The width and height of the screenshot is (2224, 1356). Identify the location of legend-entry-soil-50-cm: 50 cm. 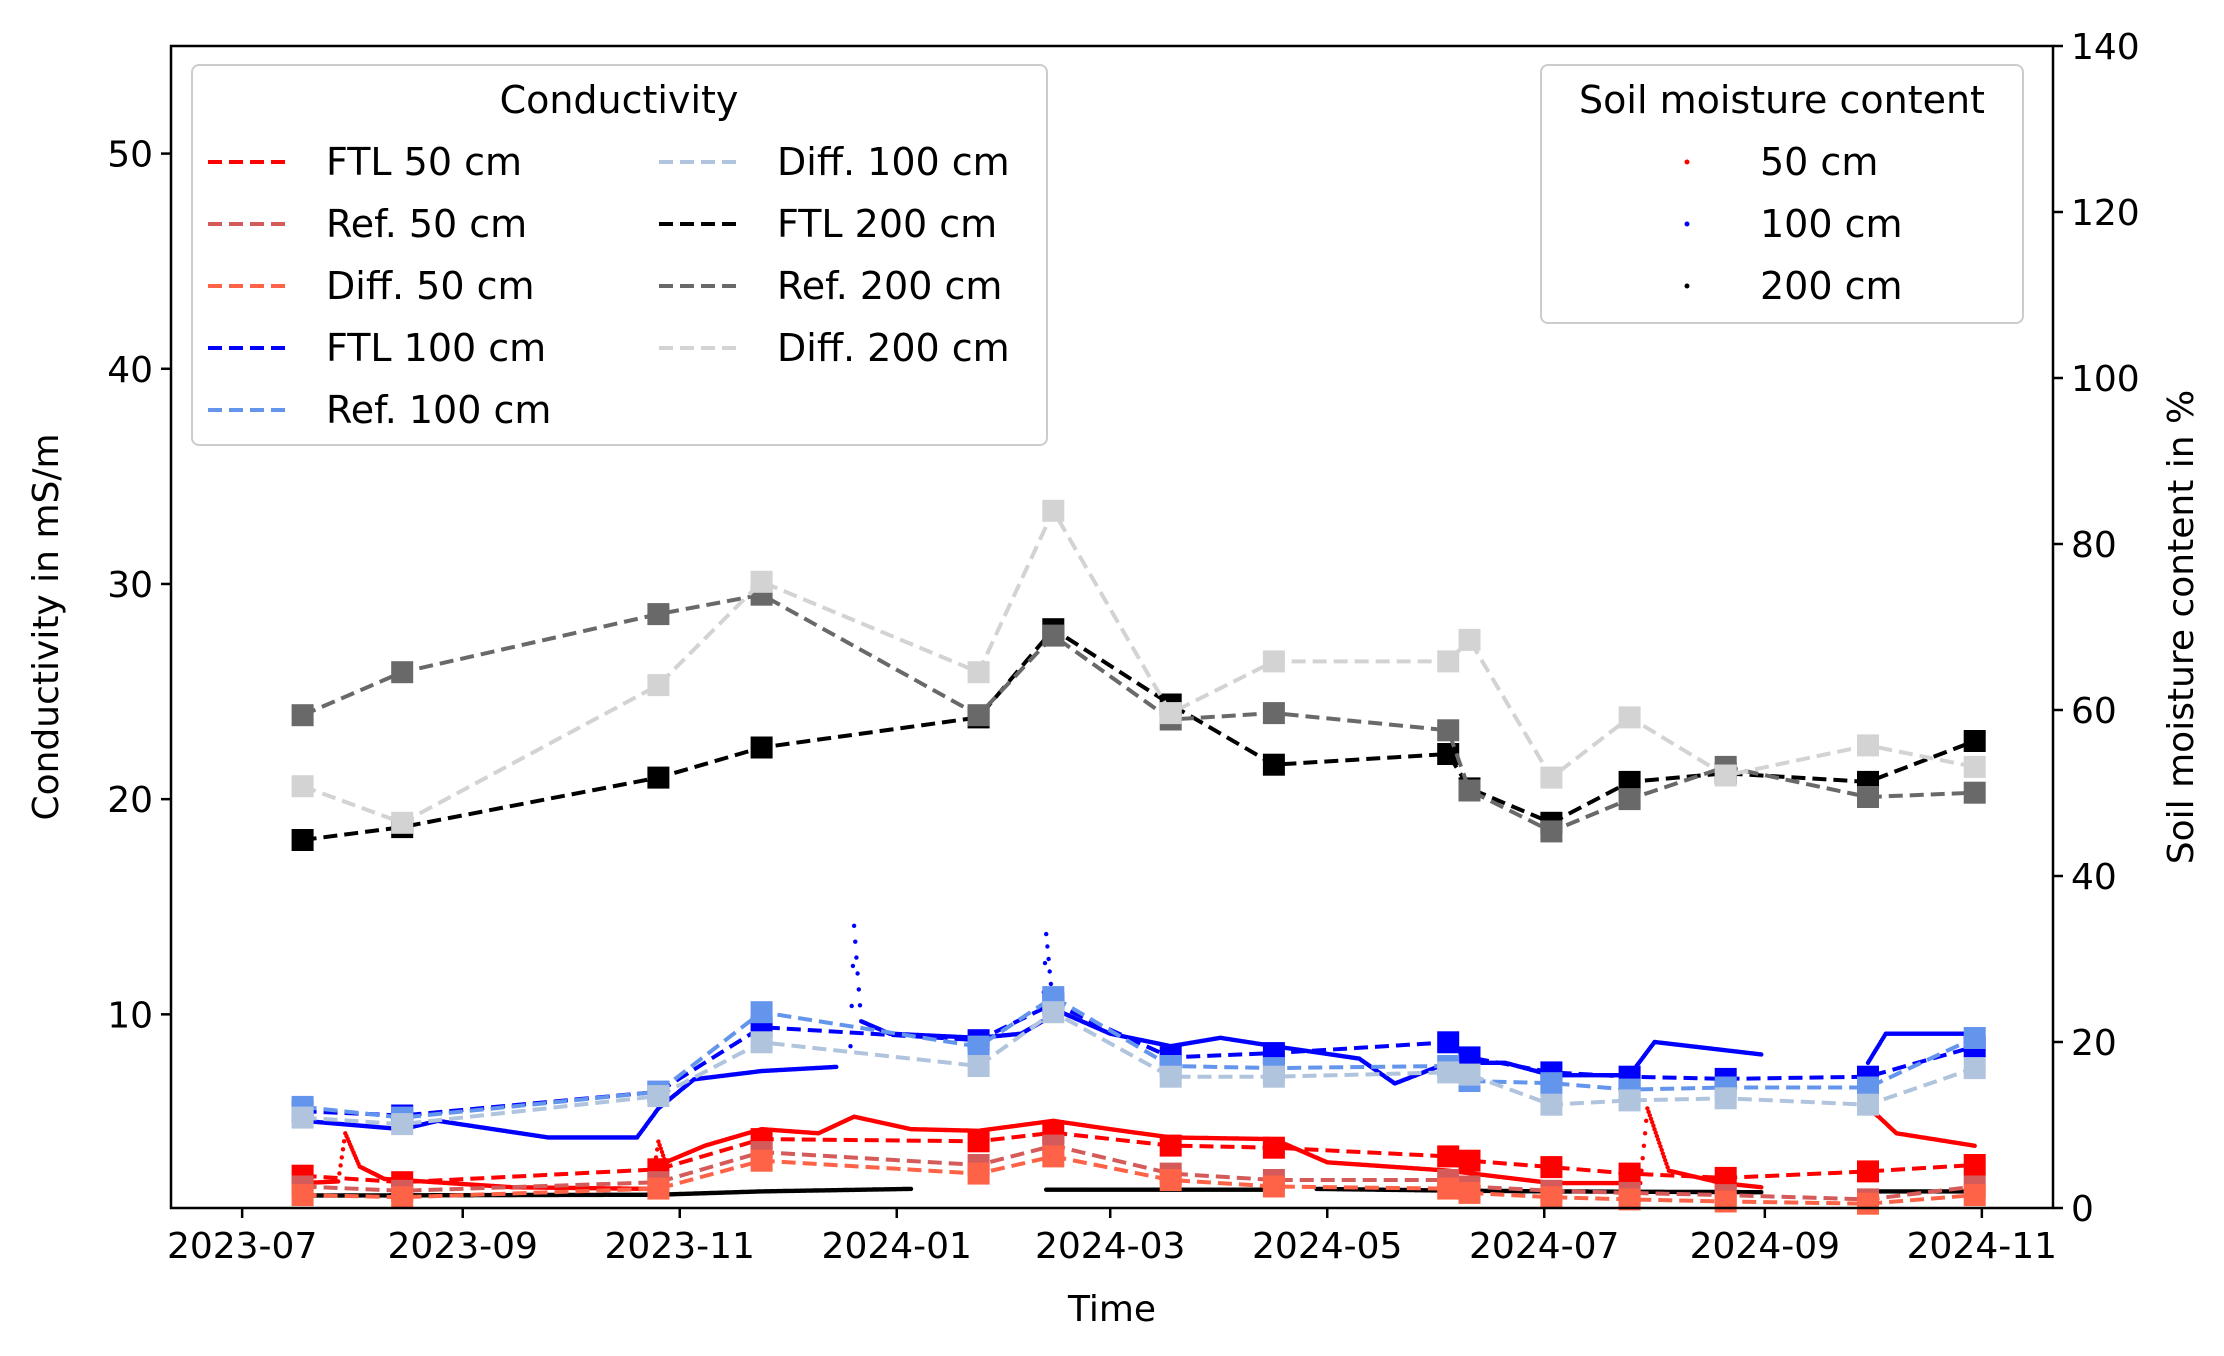
(1781, 162).